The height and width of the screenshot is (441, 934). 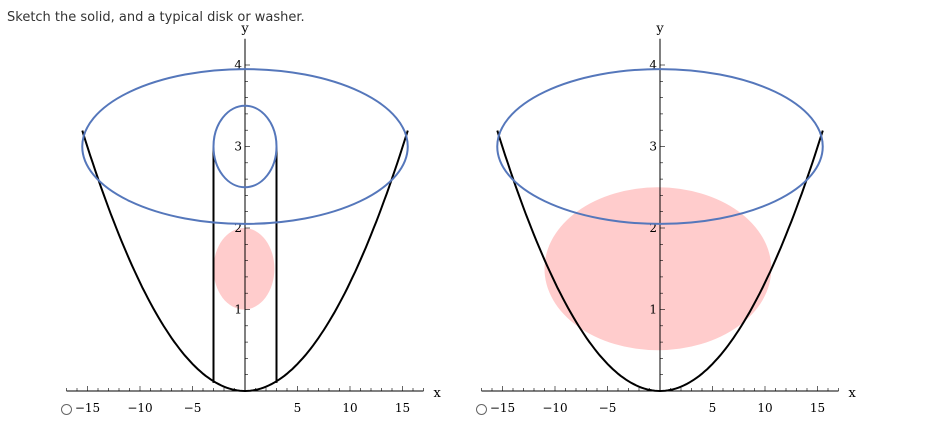 I want to click on option-2-radio, so click(x=481, y=409).